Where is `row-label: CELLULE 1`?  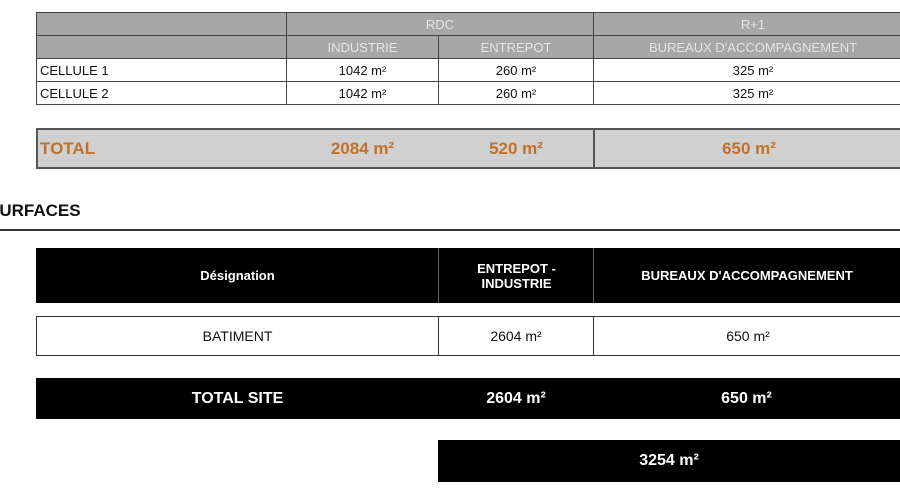
row-label: CELLULE 1 is located at coordinates (161, 70).